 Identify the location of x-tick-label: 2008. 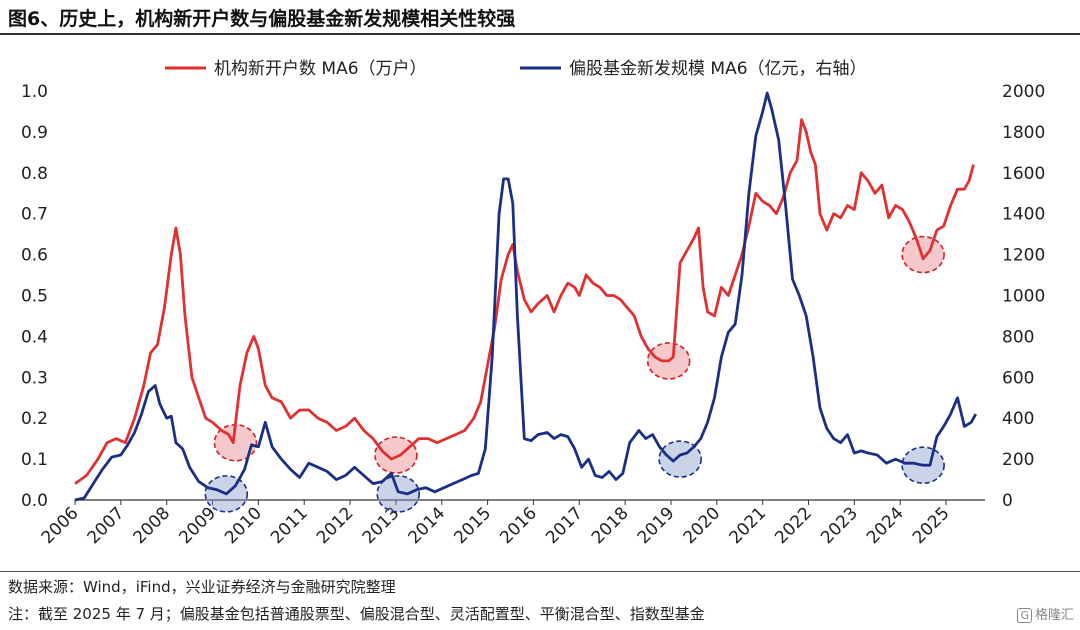
(151, 525).